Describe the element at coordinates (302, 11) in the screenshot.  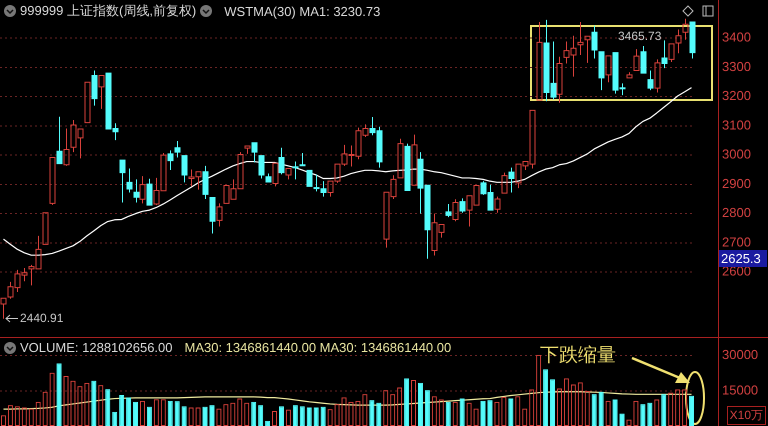
I see `chart-subtitle: WSTMA(30) MA1: 3230.73` at that location.